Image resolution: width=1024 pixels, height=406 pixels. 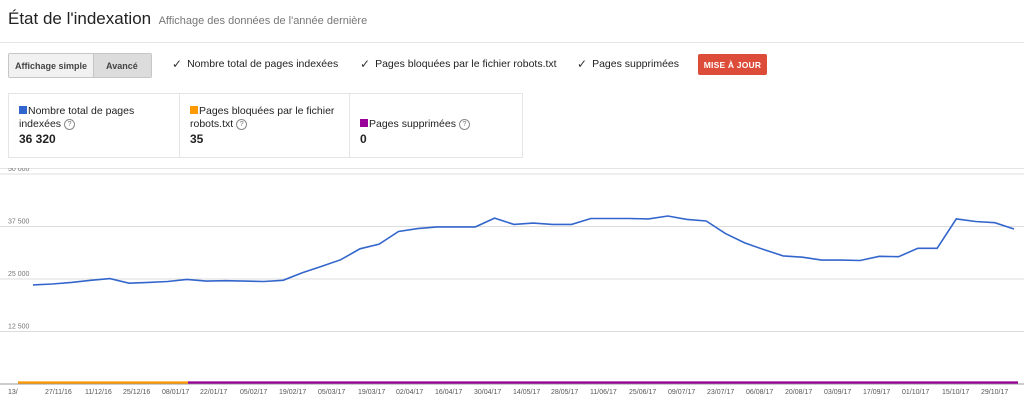 What do you see at coordinates (915, 392) in the screenshot?
I see `x-tick-label: 01/10/17` at bounding box center [915, 392].